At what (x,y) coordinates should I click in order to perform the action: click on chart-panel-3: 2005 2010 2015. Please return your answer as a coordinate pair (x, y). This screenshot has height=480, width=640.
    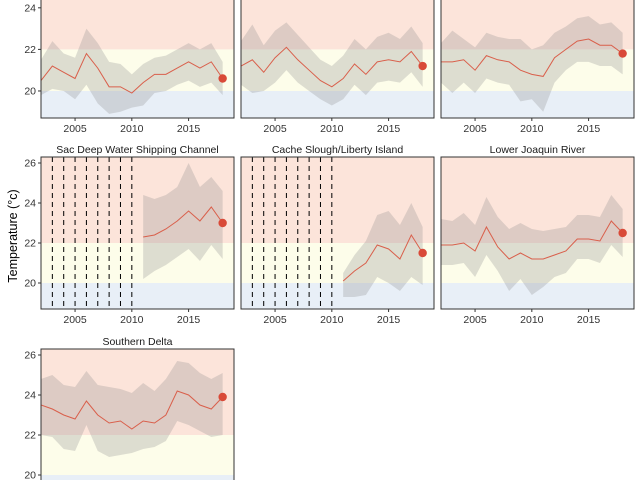
    Looking at the image, I should click on (537, 67).